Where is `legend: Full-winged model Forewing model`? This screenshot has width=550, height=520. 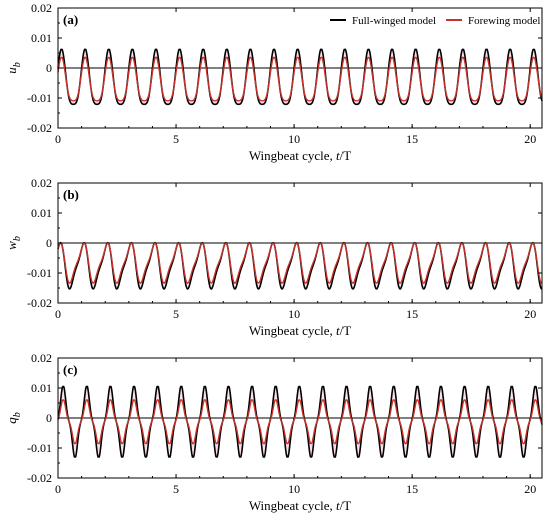
legend: Full-winged model Forewing model is located at coordinates (435, 21).